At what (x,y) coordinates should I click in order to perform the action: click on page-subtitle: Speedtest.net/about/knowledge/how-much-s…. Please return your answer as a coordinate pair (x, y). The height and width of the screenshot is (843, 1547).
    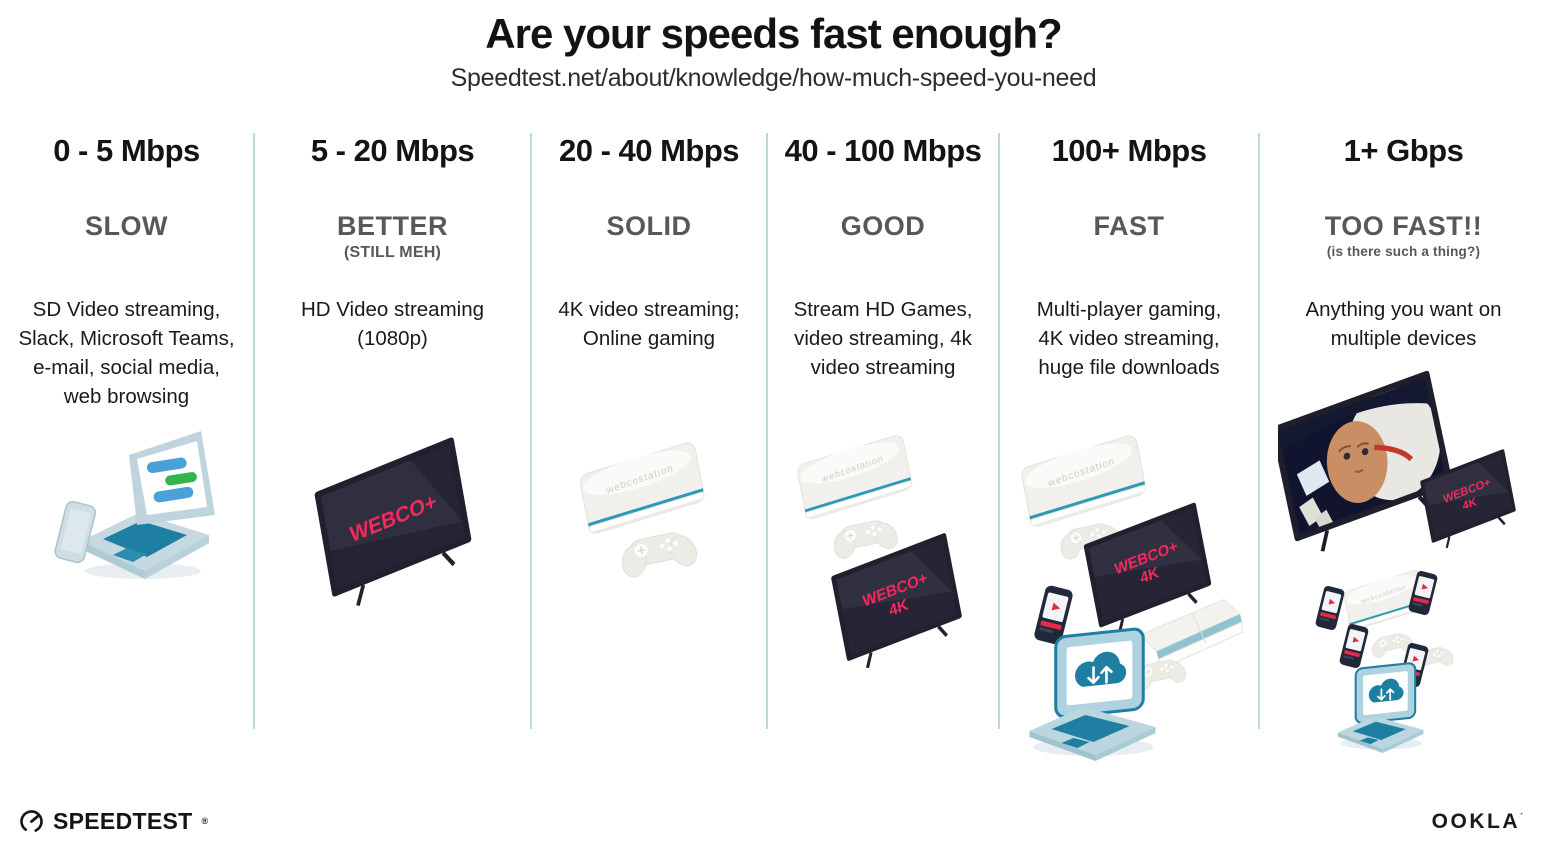
    Looking at the image, I should click on (773, 78).